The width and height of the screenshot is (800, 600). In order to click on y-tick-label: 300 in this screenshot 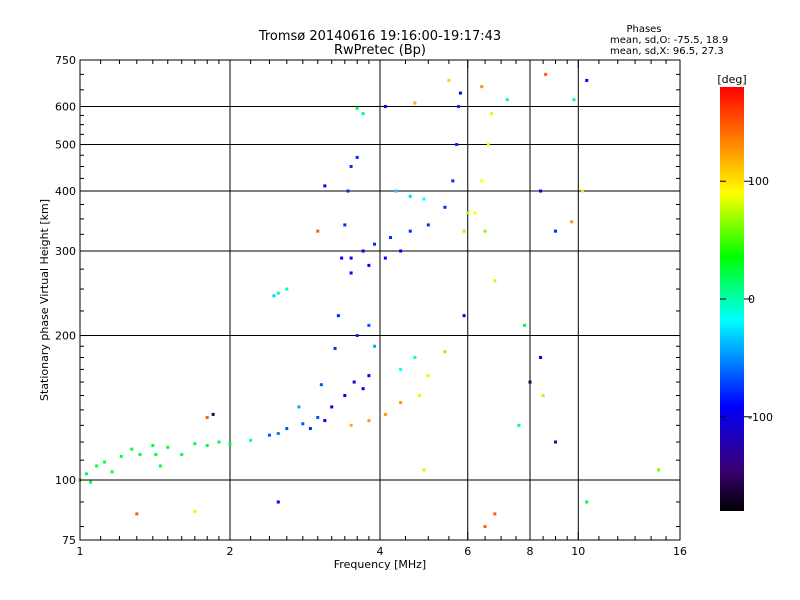, I will do `click(65, 251)`.